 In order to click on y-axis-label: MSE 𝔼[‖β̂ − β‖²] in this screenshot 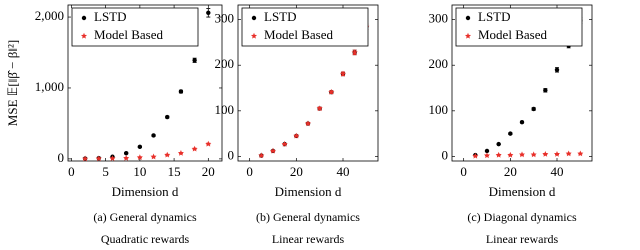, I will do `click(12, 83)`.